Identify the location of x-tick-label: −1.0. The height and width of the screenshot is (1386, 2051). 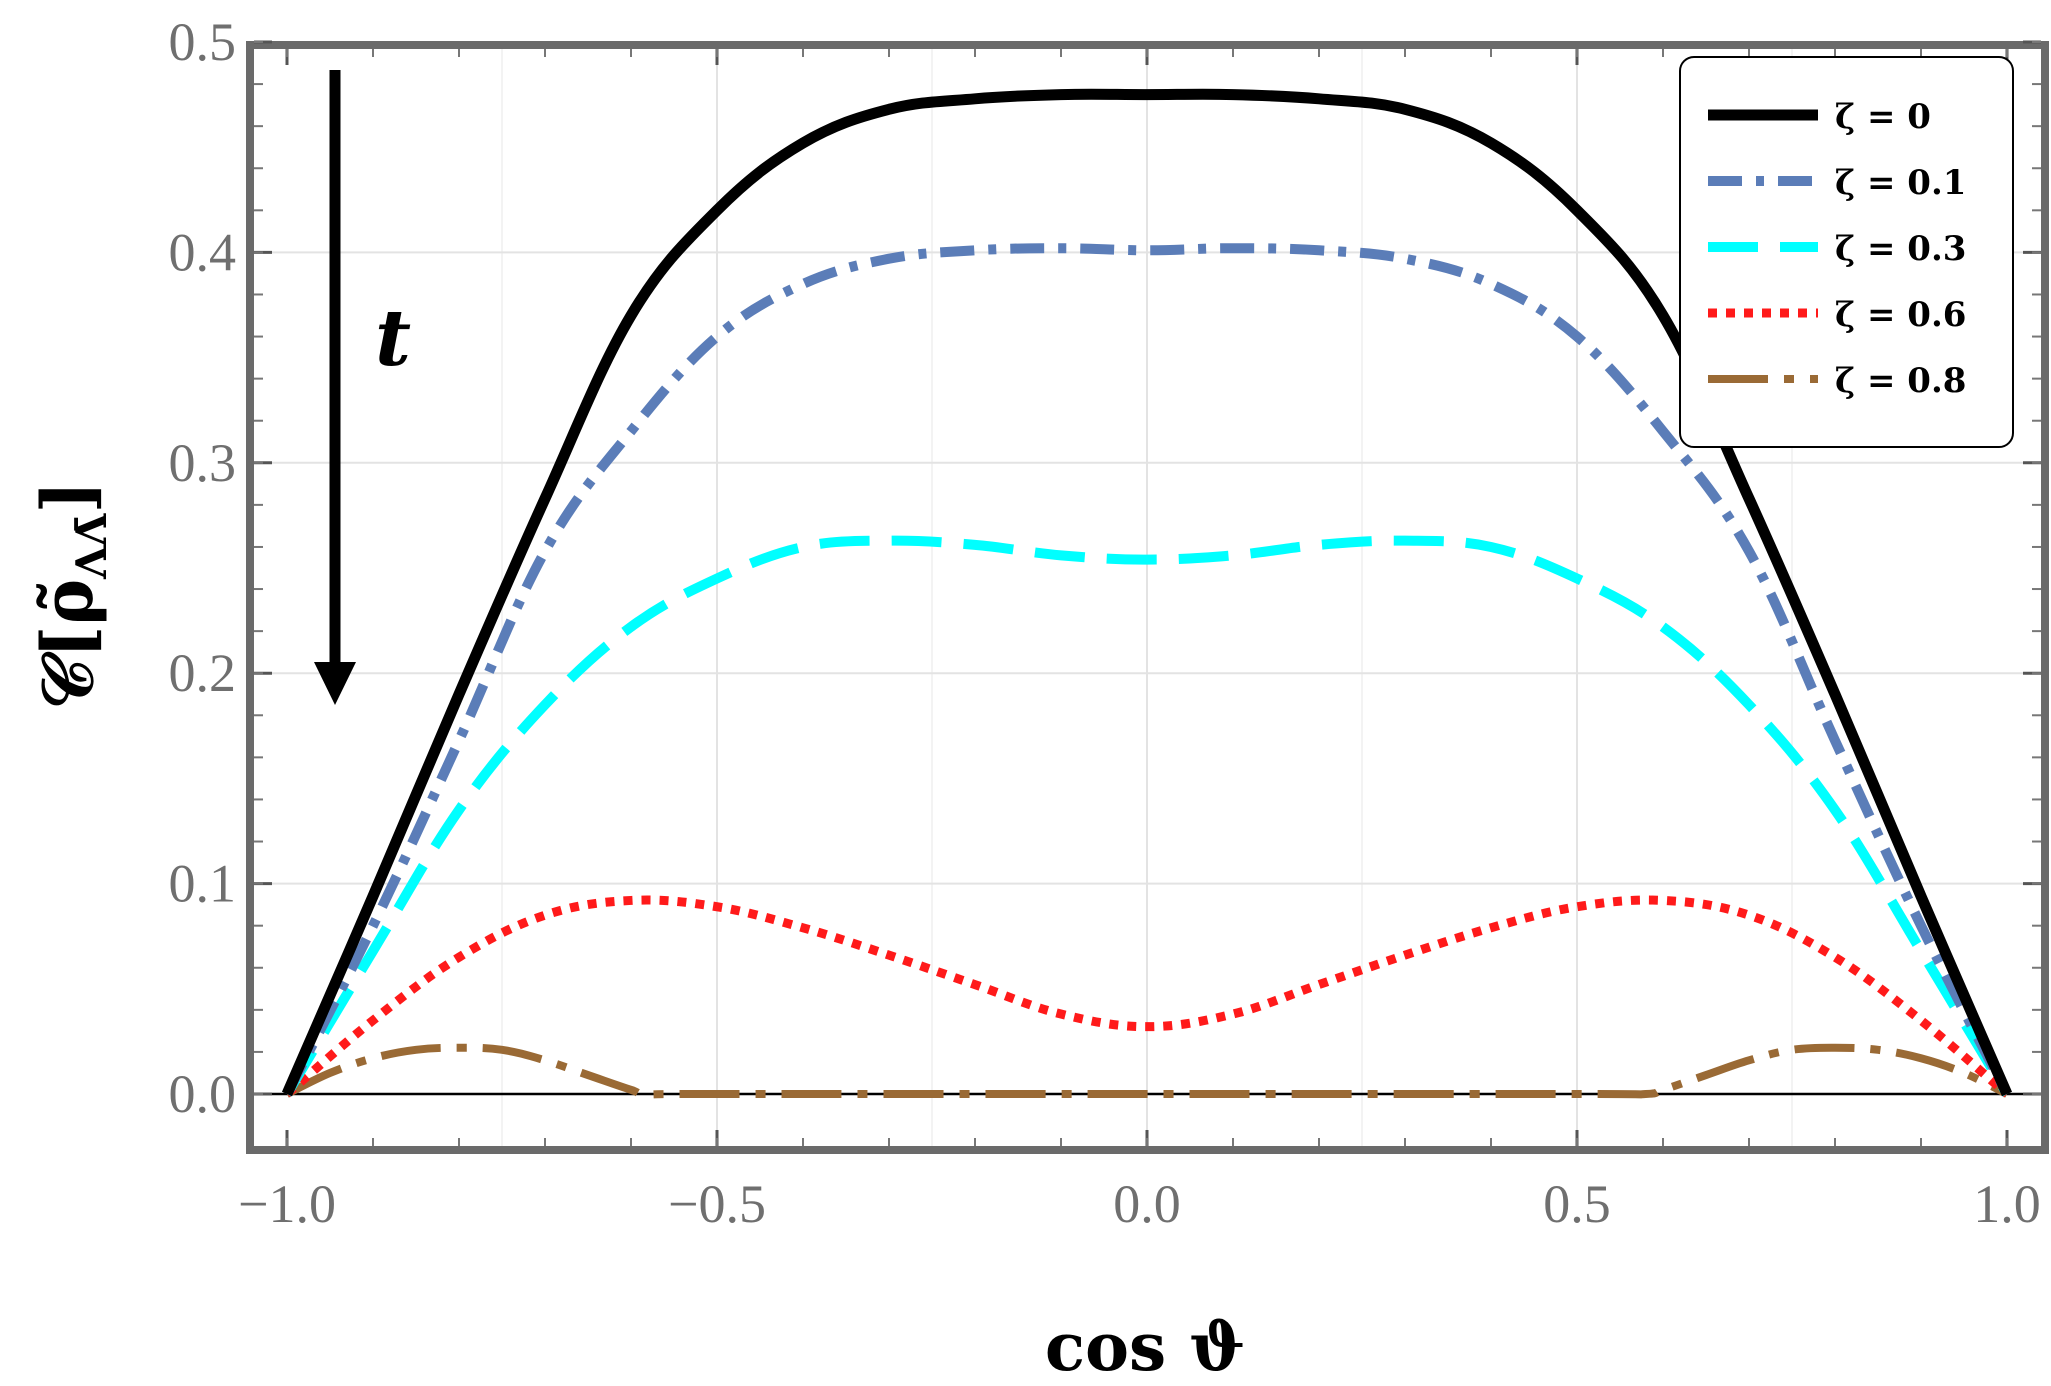
(287, 1204).